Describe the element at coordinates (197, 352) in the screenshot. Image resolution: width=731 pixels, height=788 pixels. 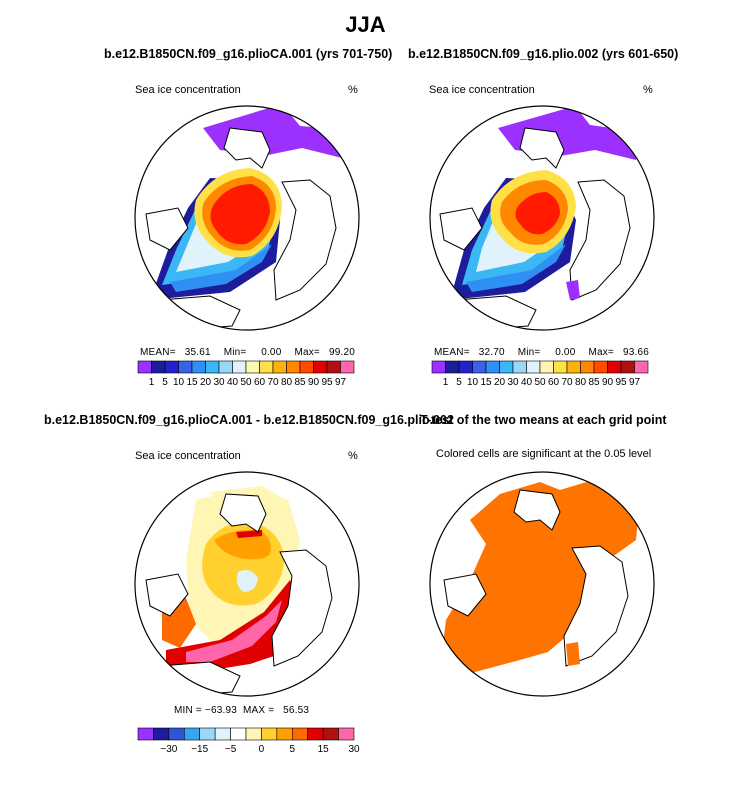
I see `mean-value: 35.61` at that location.